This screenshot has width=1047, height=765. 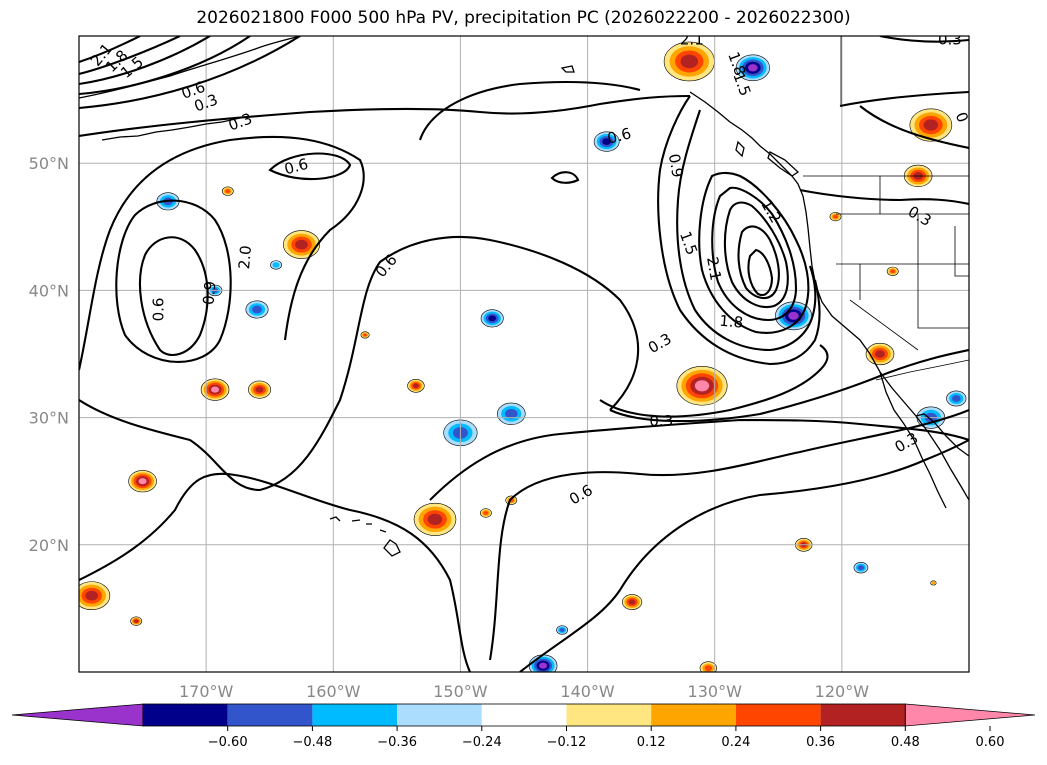 I want to click on lat-tick-label: 20°N, so click(x=49, y=545).